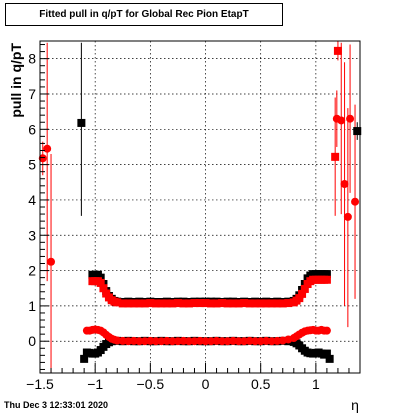 Image resolution: width=400 pixels, height=414 pixels. I want to click on x-tick-label: −1.5, so click(40, 384).